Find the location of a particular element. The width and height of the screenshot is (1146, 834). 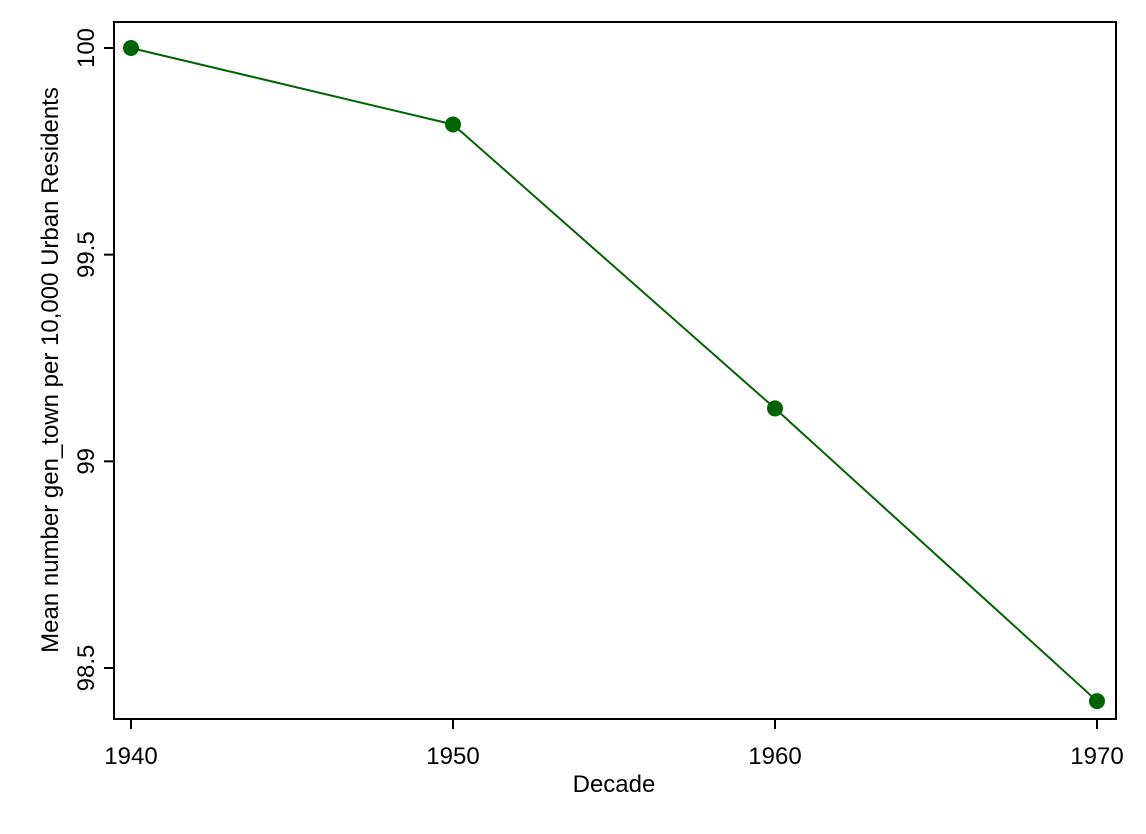

x-axis-title: Decade is located at coordinates (614, 784).